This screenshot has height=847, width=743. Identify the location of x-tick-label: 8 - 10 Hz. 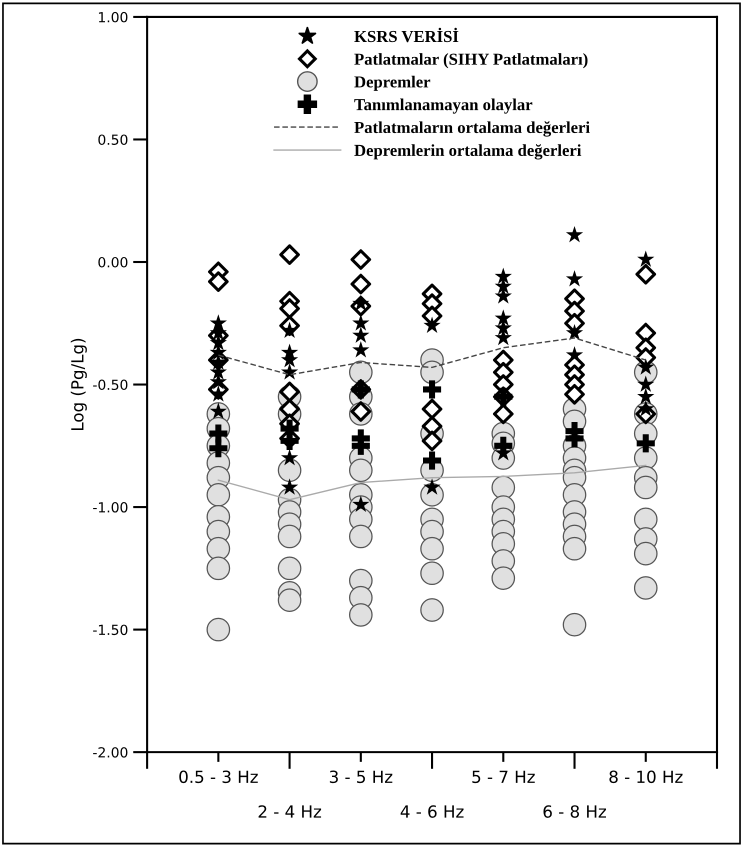
(646, 777).